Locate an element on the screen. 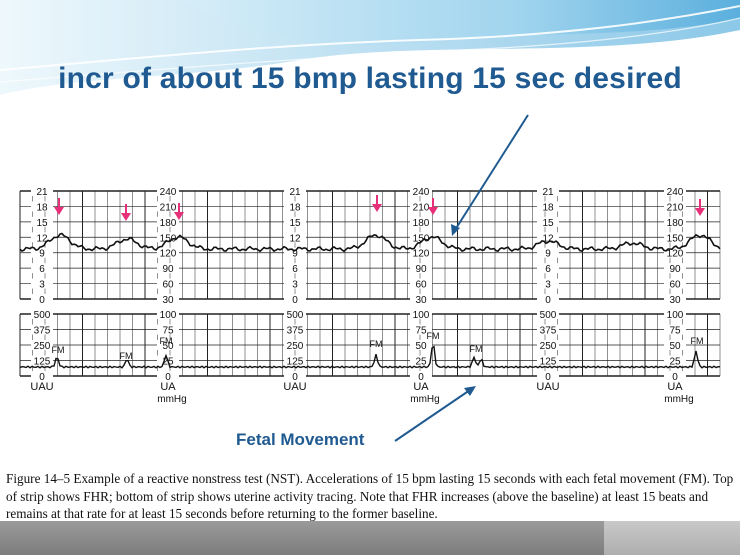 This screenshot has height=555, width=740. fetal-movement-arrow-head-icon is located at coordinates (470, 391).